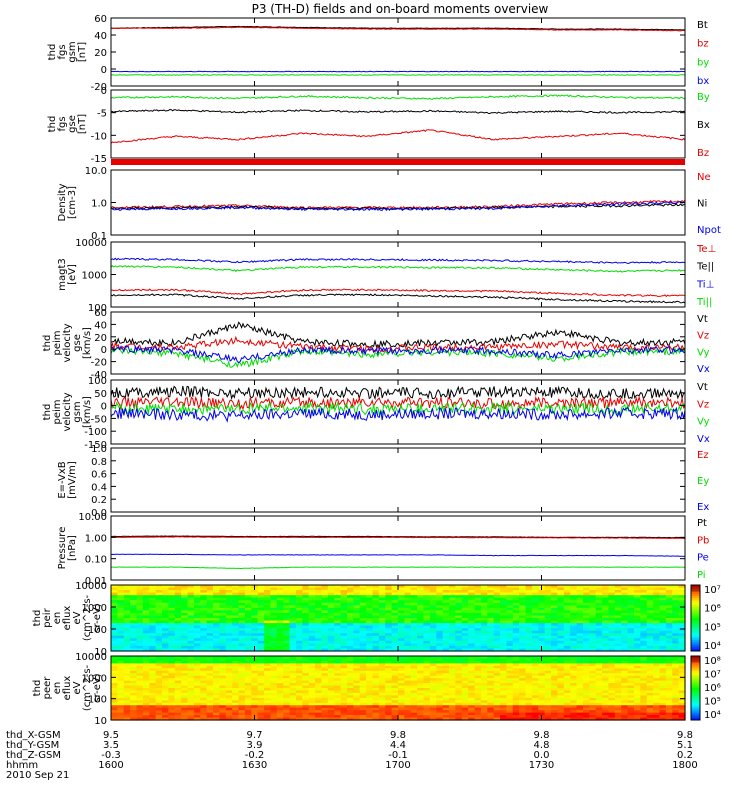 The width and height of the screenshot is (750, 800). What do you see at coordinates (398, 269) in the screenshot?
I see `series-temps-Ti||` at bounding box center [398, 269].